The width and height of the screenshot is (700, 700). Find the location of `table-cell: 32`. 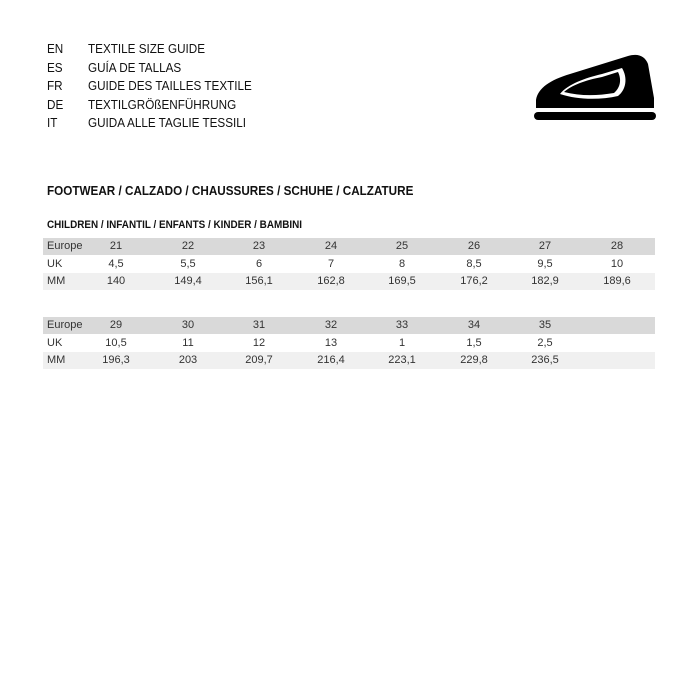

table-cell: 32 is located at coordinates (331, 325).